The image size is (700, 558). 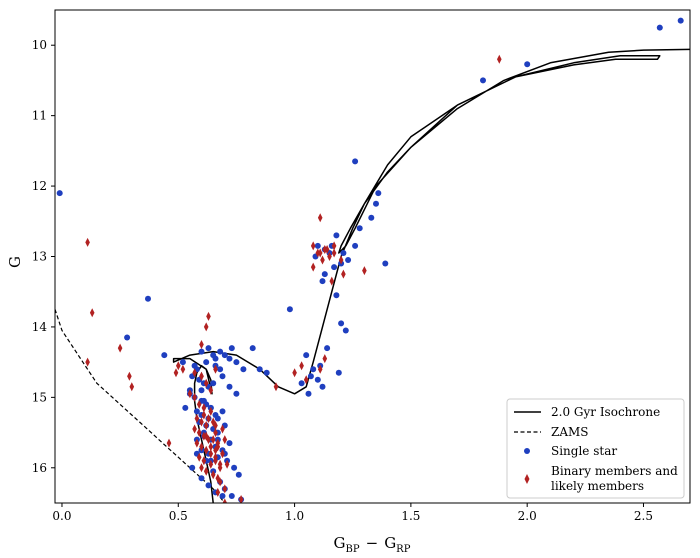 I want to click on y-axis-label: G, so click(x=15, y=262).